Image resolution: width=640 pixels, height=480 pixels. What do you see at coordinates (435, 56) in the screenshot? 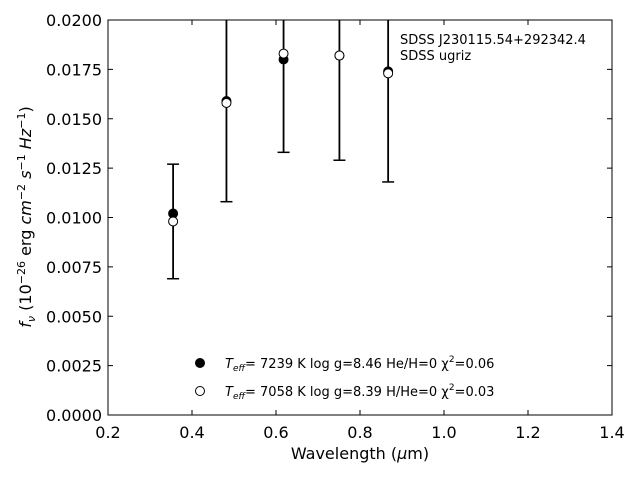
I see `annotation-filter-set: SDSS ugriz` at bounding box center [435, 56].